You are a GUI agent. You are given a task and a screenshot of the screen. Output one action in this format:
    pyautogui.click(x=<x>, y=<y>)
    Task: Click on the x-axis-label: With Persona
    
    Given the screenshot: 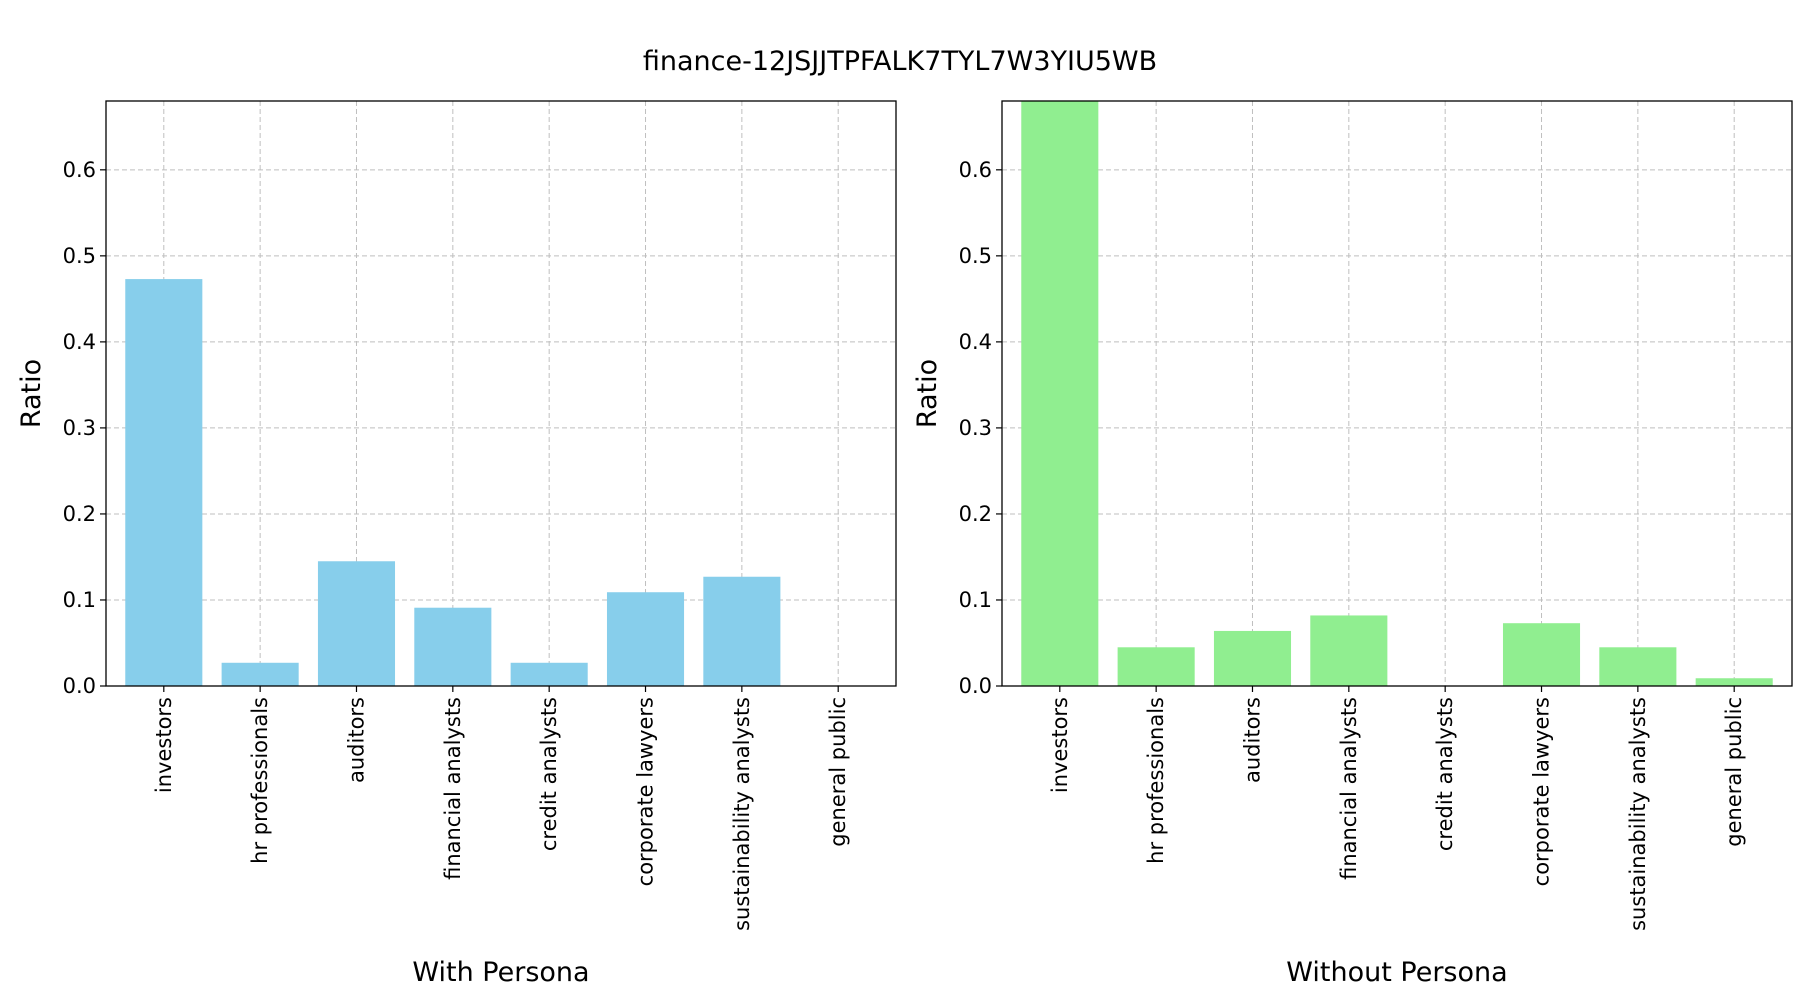 What is the action you would take?
    pyautogui.click(x=500, y=972)
    